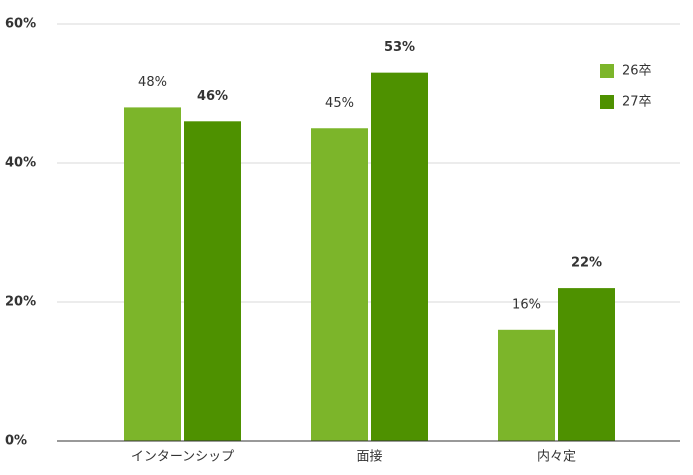 The image size is (693, 475). What do you see at coordinates (369, 457) in the screenshot?
I see `x-tick-label: 面接` at bounding box center [369, 457].